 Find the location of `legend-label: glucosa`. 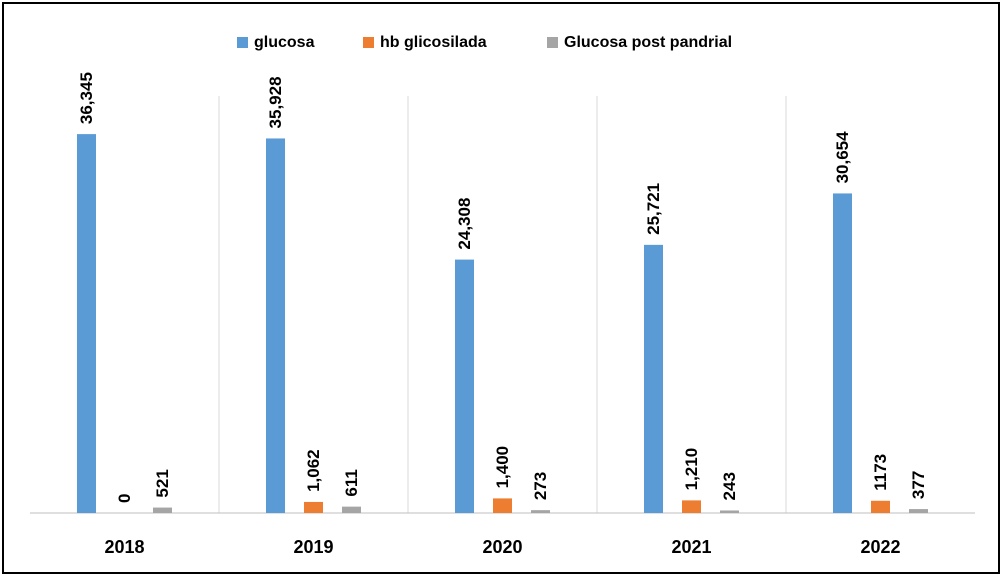

legend-label: glucosa is located at coordinates (284, 42).